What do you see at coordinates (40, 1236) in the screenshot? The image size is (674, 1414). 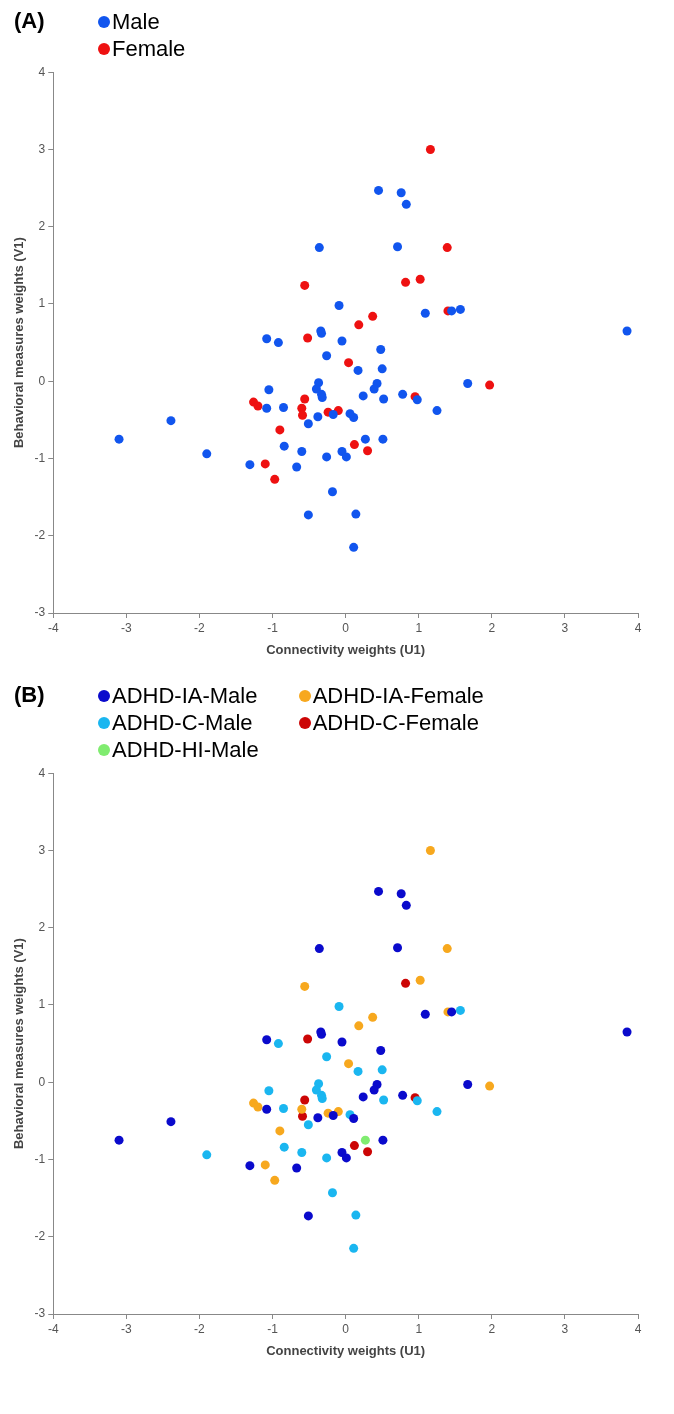 I see `y-tick-label: -2` at bounding box center [40, 1236].